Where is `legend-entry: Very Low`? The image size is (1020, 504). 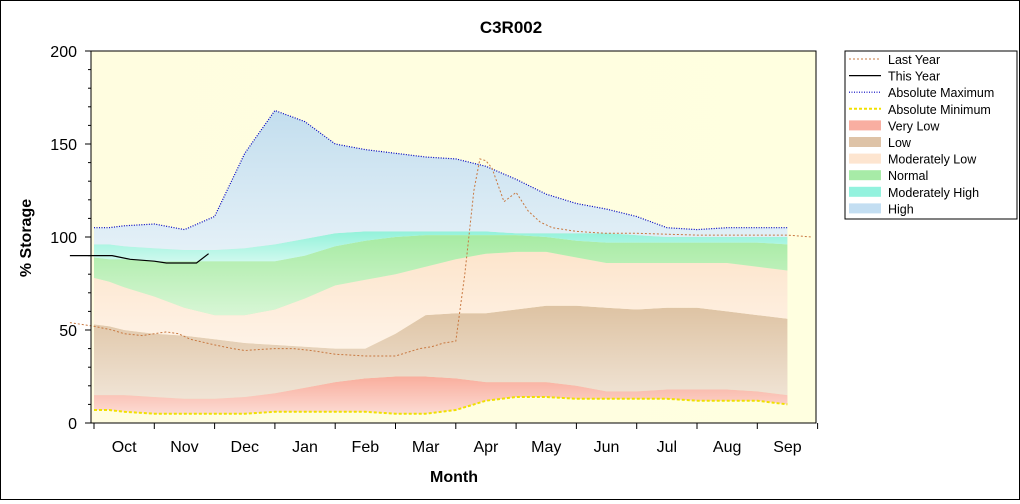 legend-entry: Very Low is located at coordinates (894, 126).